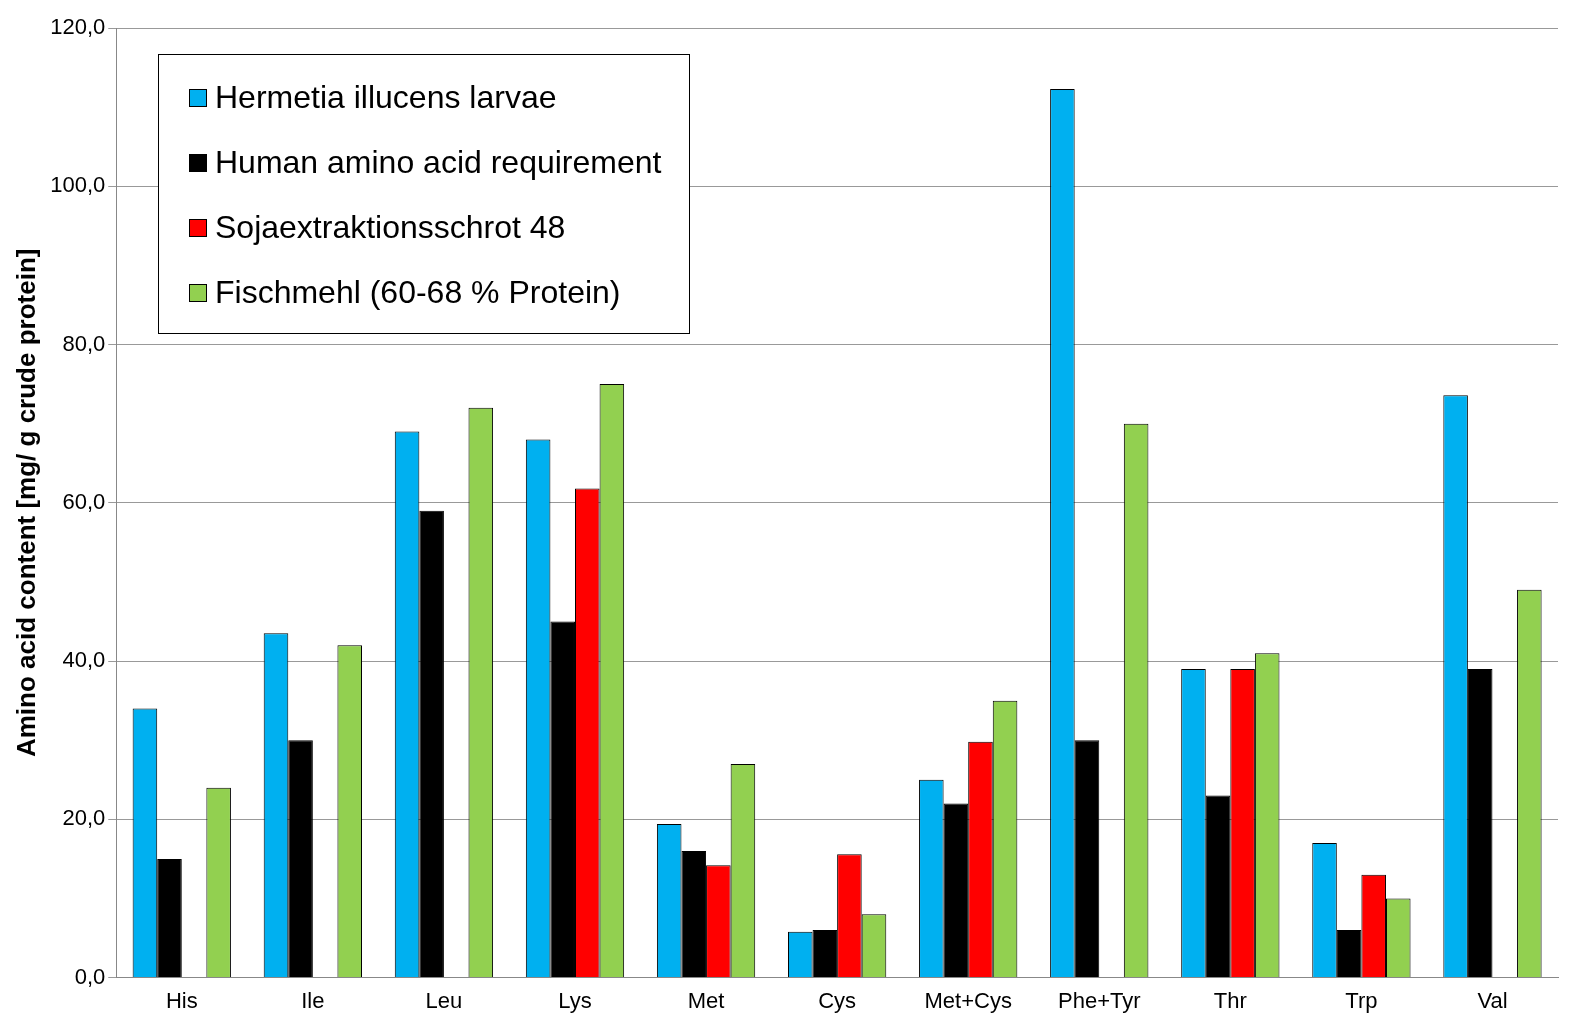 The height and width of the screenshot is (1030, 1578). What do you see at coordinates (837, 1000) in the screenshot?
I see `x-tick-label: Cys` at bounding box center [837, 1000].